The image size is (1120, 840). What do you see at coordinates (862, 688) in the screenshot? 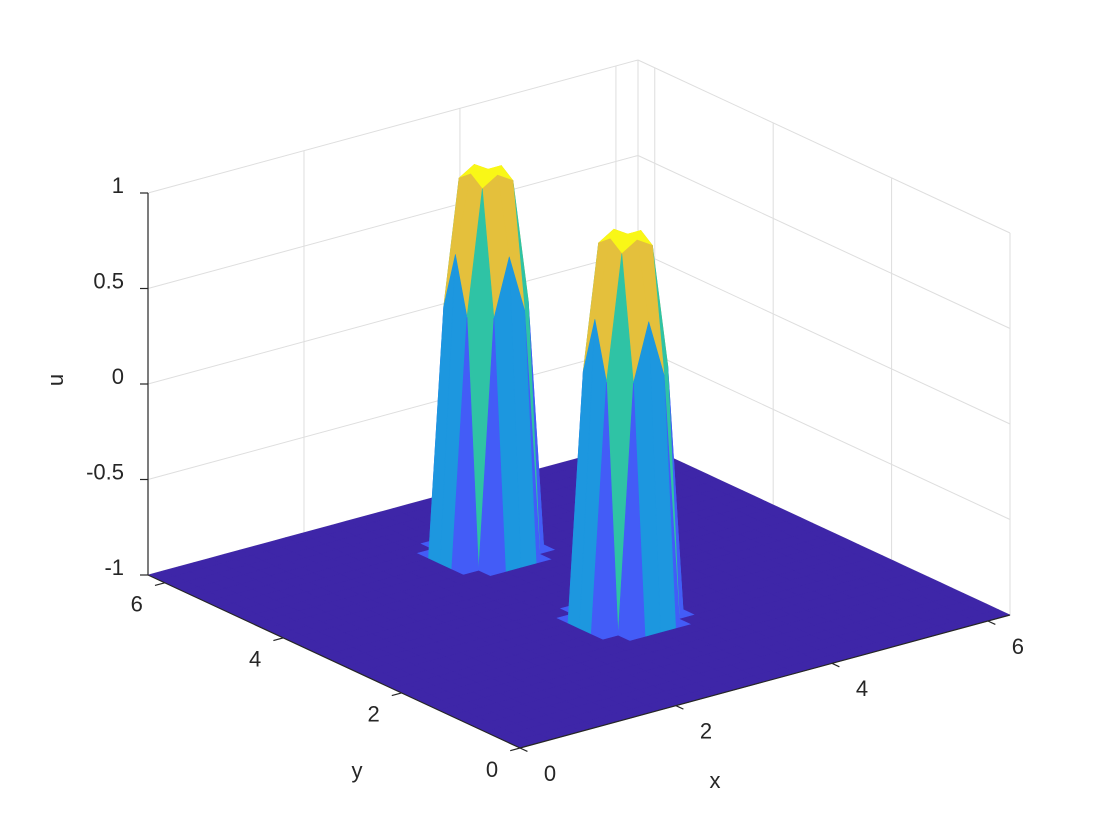
I see `x-tick-label: 4` at bounding box center [862, 688].